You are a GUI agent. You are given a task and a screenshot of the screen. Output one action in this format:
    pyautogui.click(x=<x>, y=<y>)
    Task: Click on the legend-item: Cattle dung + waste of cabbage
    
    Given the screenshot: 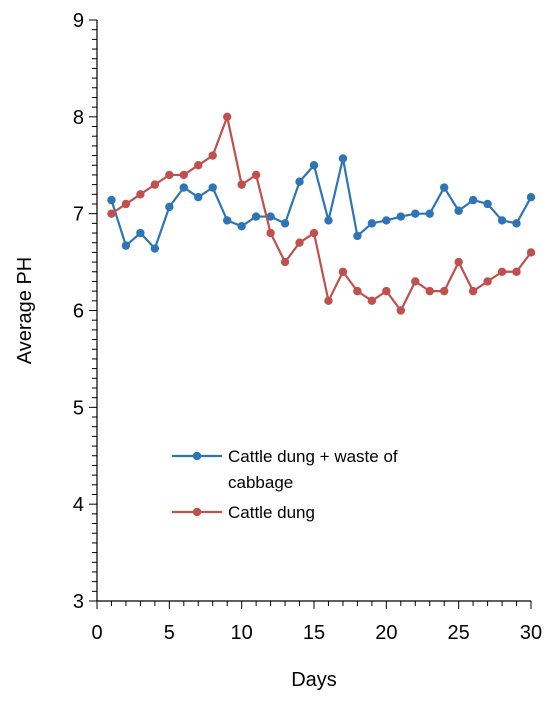 What is the action you would take?
    pyautogui.click(x=285, y=469)
    